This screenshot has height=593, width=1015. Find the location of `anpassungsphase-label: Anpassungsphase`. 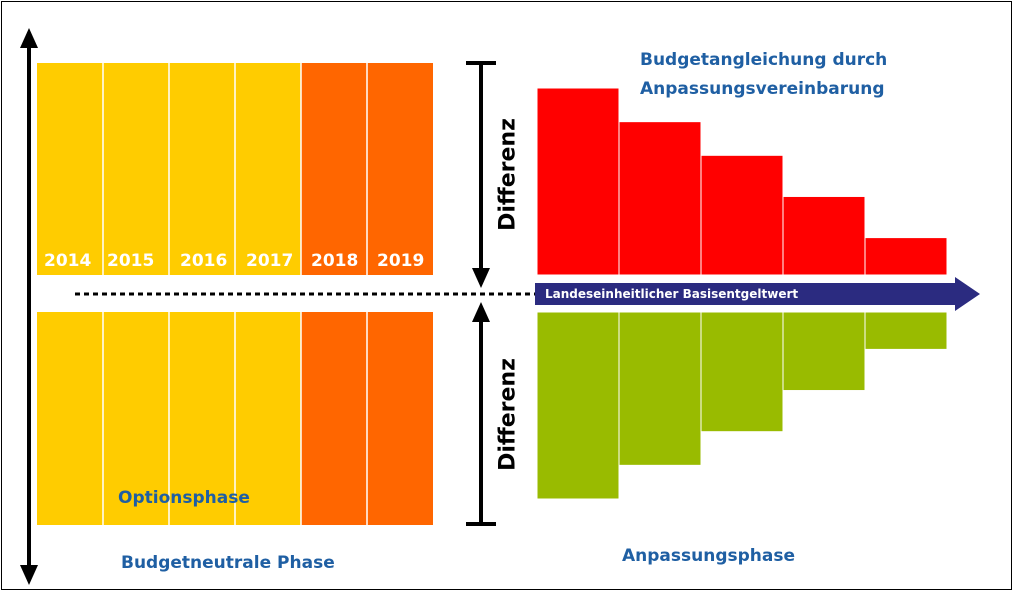

anpassungsphase-label: Anpassungsphase is located at coordinates (709, 556).